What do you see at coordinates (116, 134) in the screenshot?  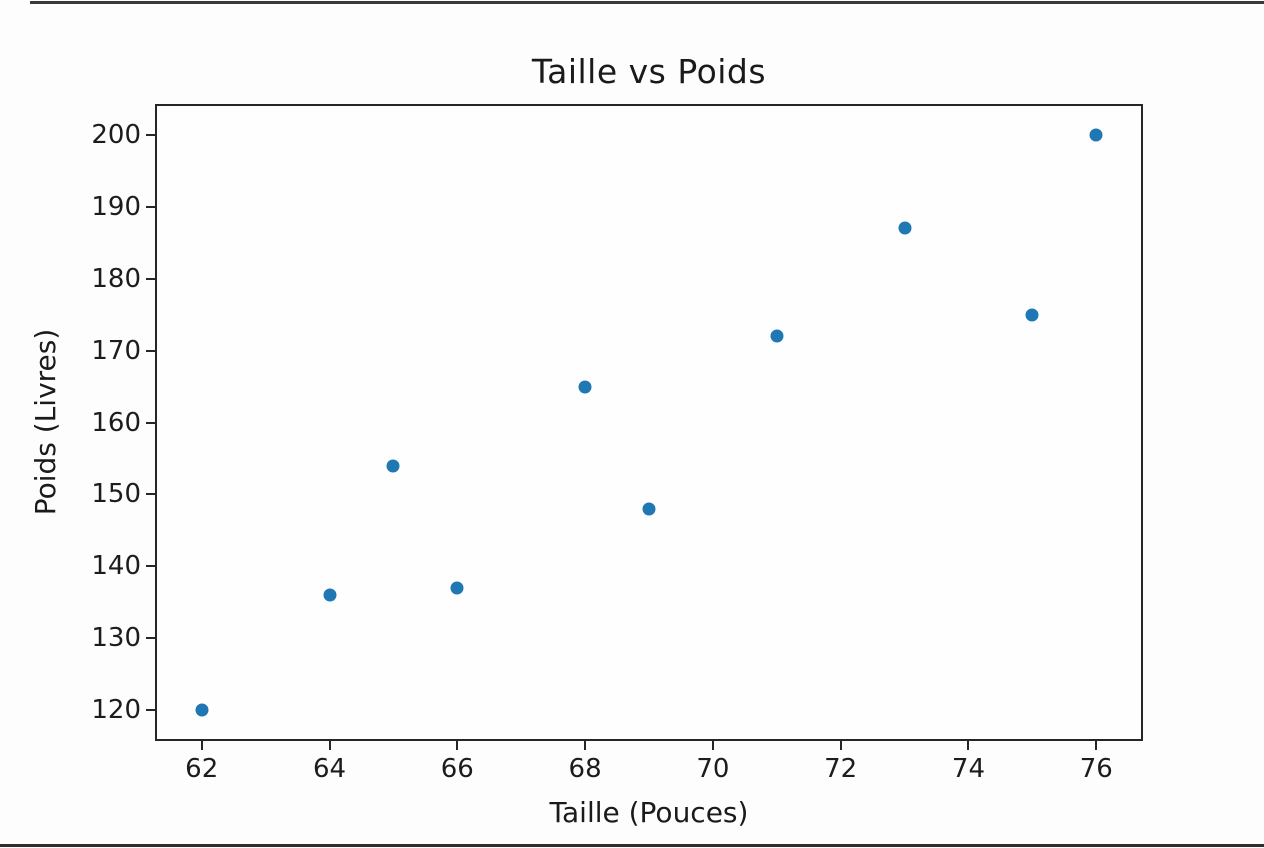 I see `y-tick-label: 200` at bounding box center [116, 134].